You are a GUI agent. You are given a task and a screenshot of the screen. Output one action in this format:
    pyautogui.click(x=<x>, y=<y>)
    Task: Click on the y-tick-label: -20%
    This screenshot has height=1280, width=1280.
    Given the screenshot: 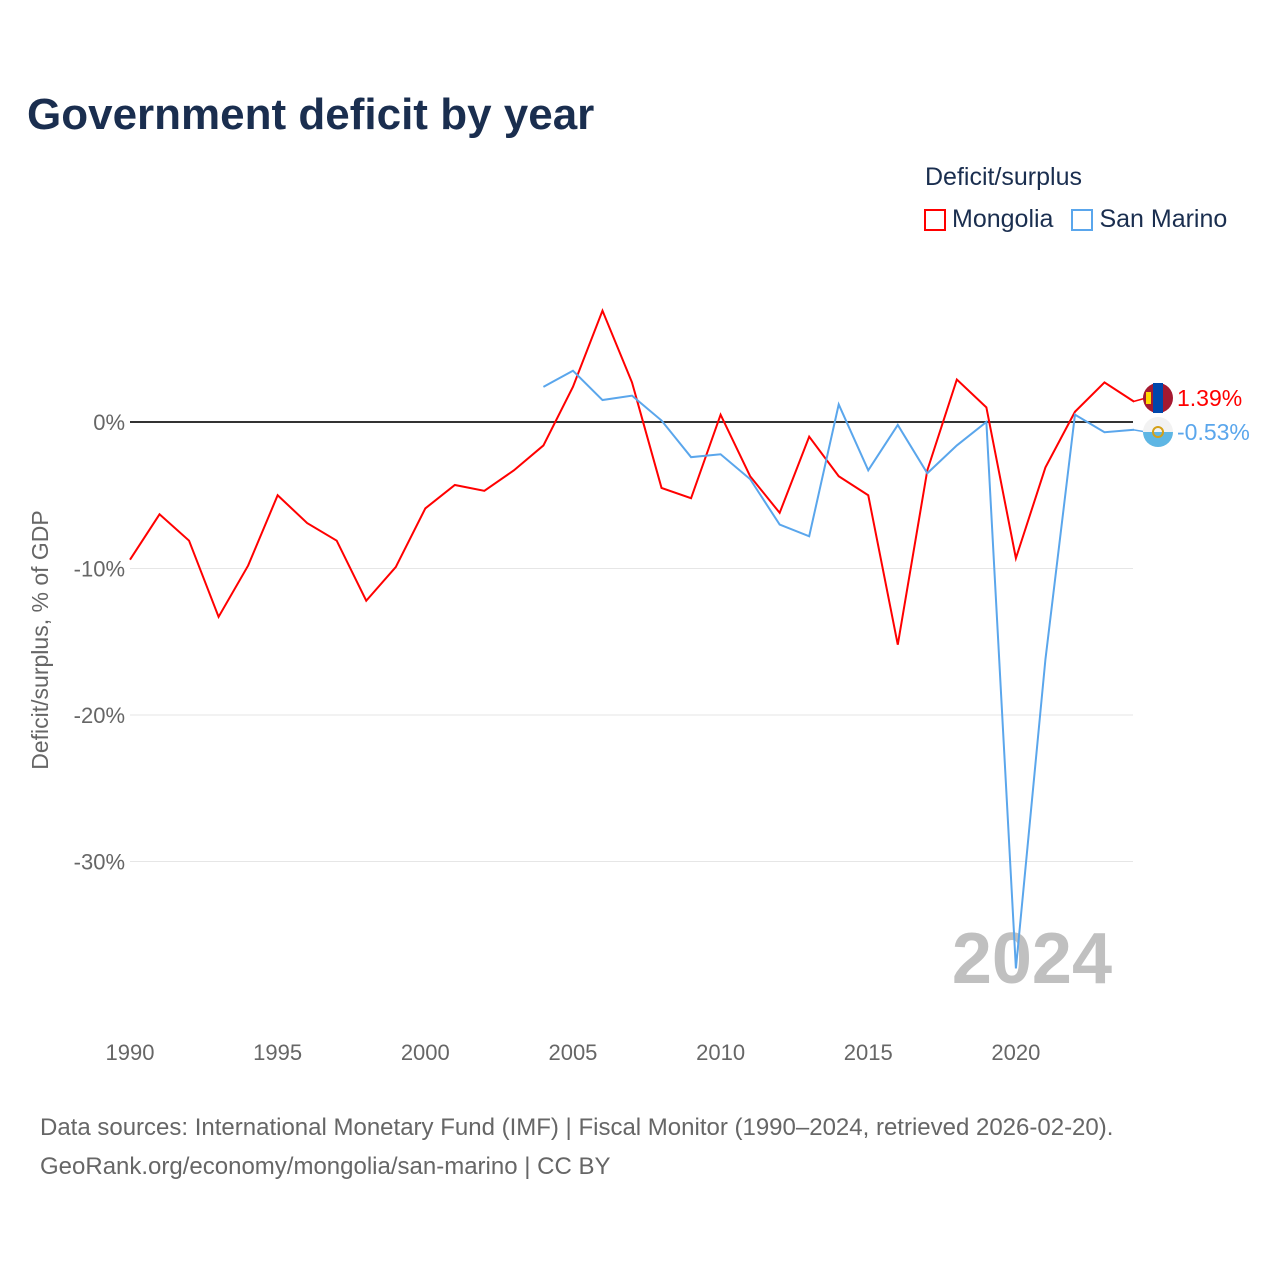 What is the action you would take?
    pyautogui.click(x=99, y=715)
    